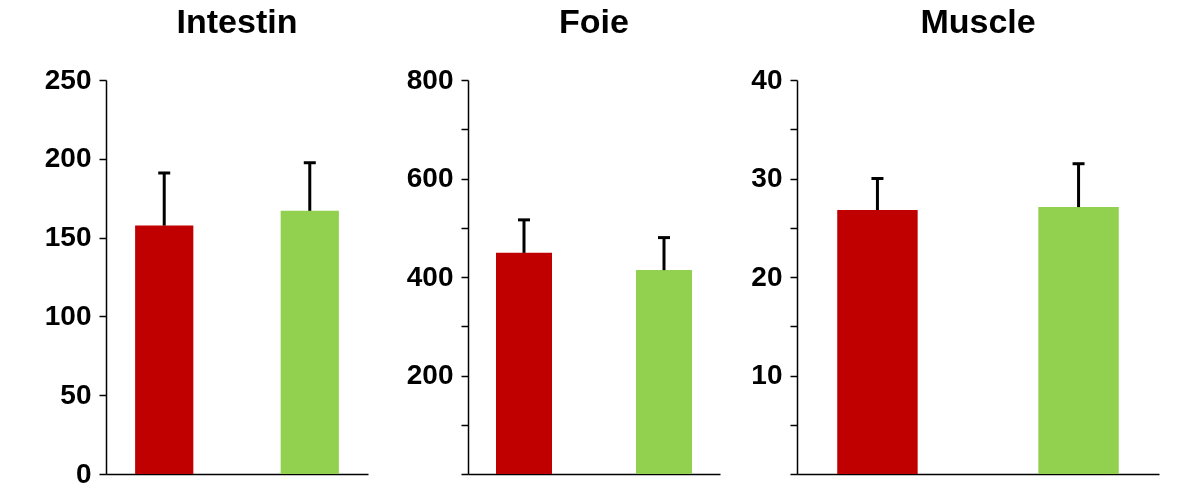 This screenshot has height=499, width=1198. Describe the element at coordinates (68, 237) in the screenshot. I see `y-tick-label: 150` at that location.